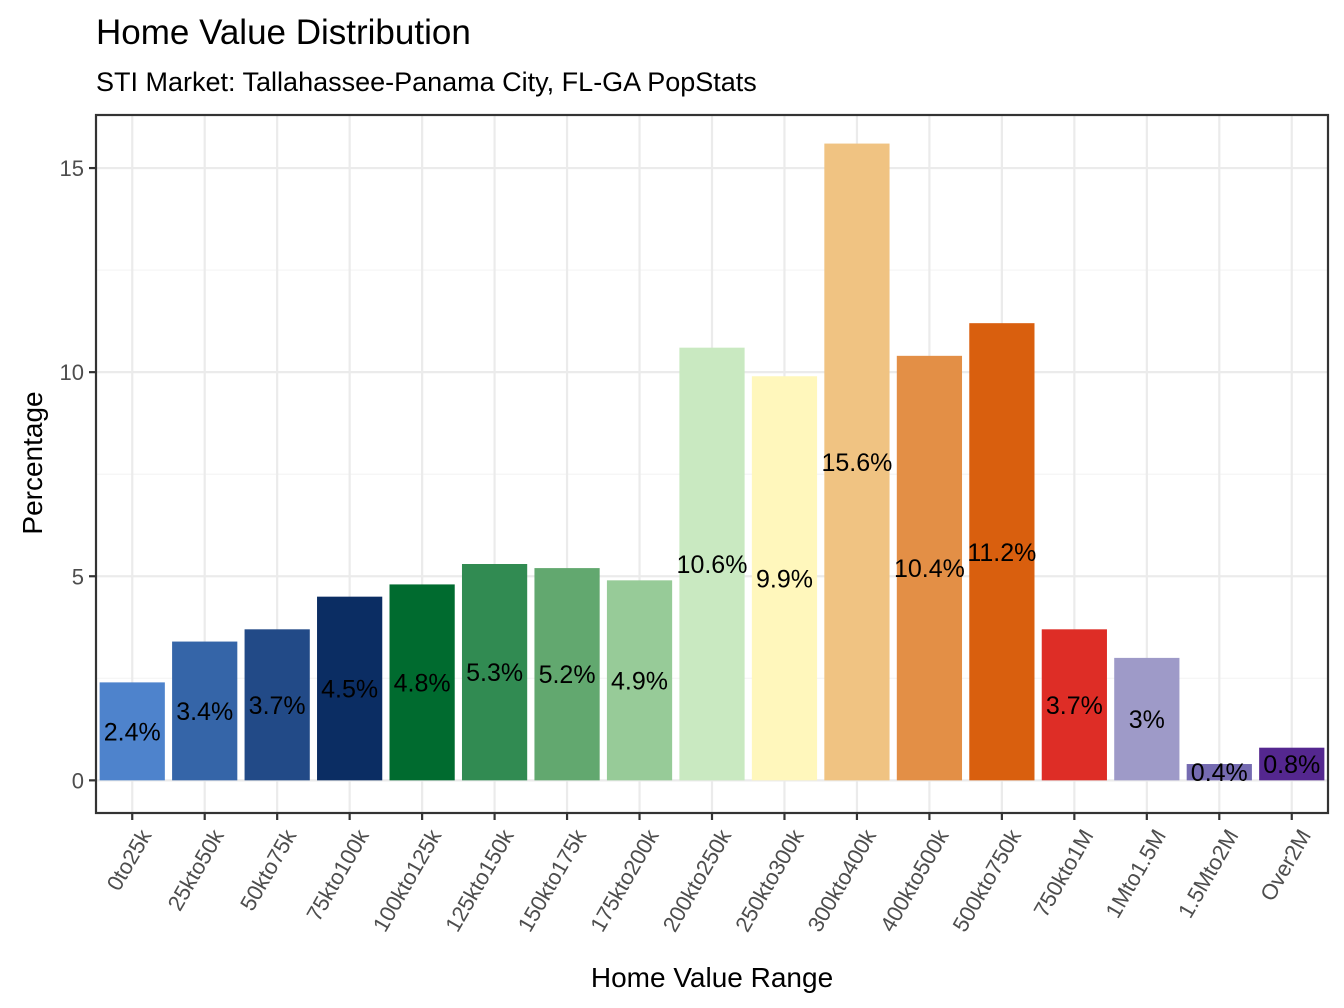 The image size is (1344, 1008). Describe the element at coordinates (1285, 865) in the screenshot. I see `x-tick-label: Over2M` at that location.